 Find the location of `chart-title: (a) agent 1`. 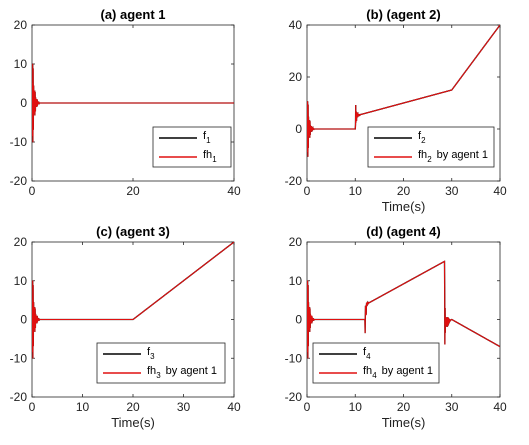

chart-title: (a) agent 1 is located at coordinates (132, 14).